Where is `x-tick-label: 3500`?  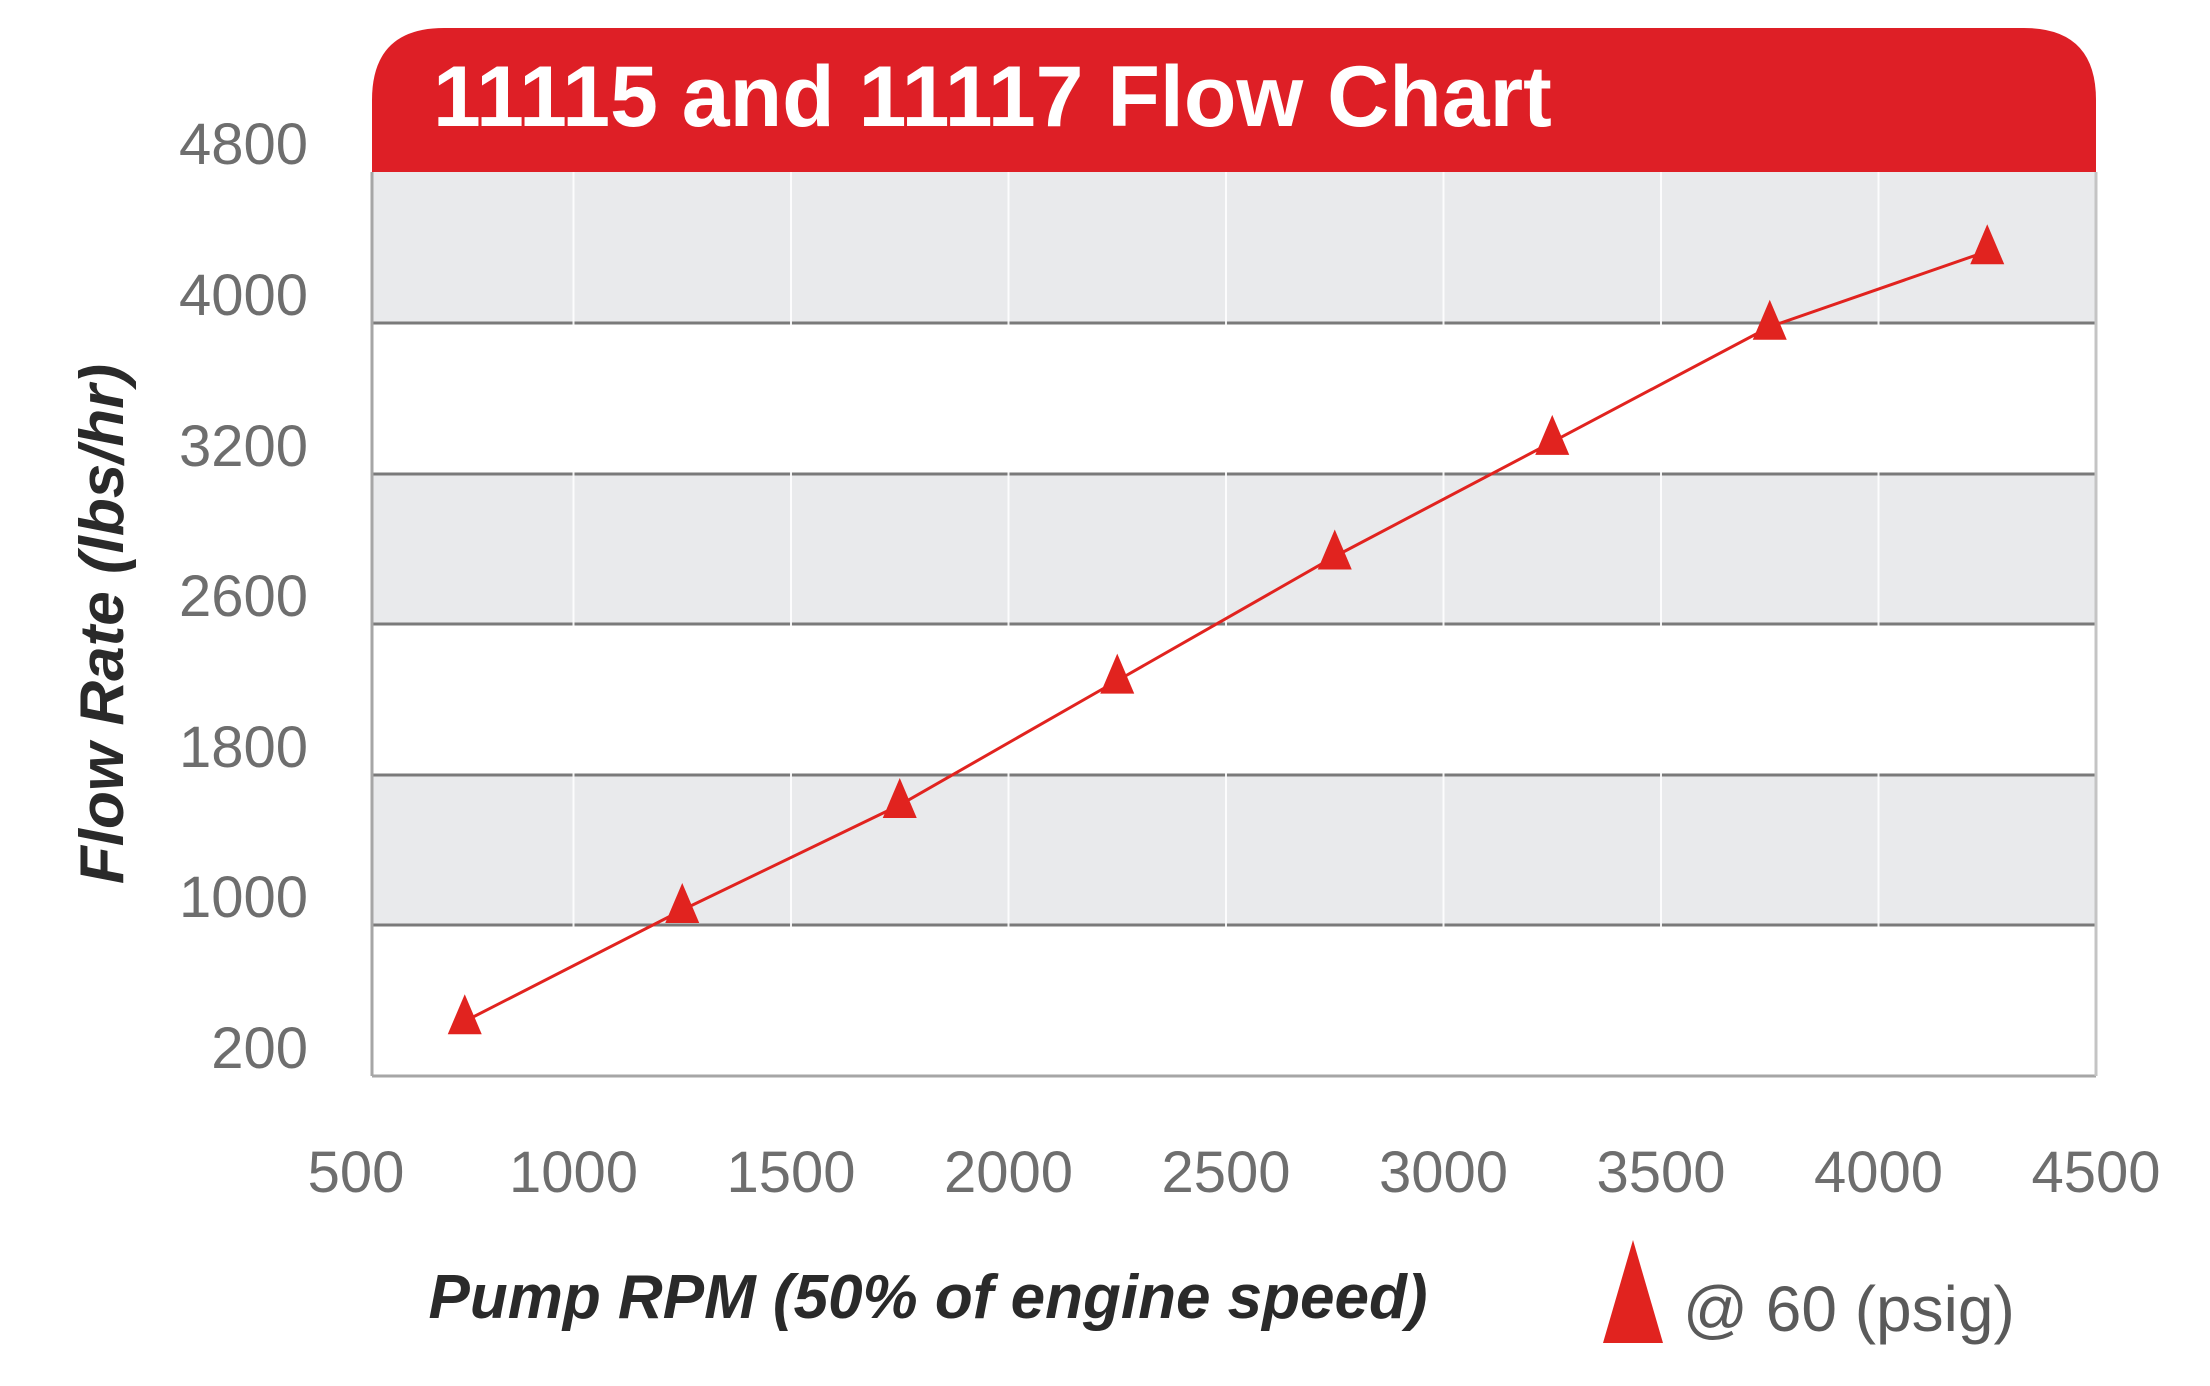 x-tick-label: 3500 is located at coordinates (1660, 1172).